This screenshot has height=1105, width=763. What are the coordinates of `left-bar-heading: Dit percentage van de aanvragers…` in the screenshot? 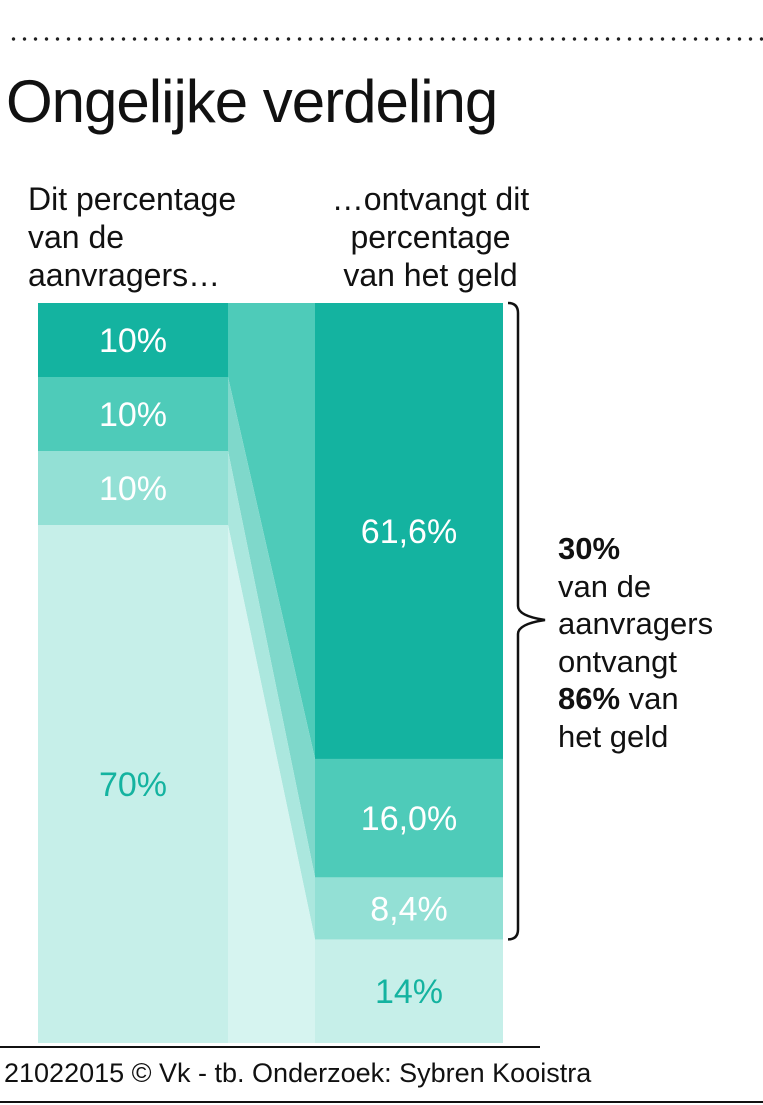 It's located at (132, 237).